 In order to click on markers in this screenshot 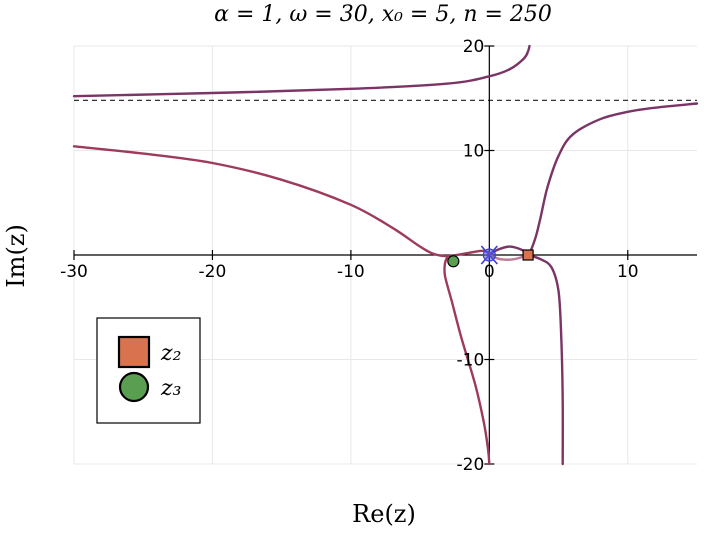, I will do `click(490, 256)`.